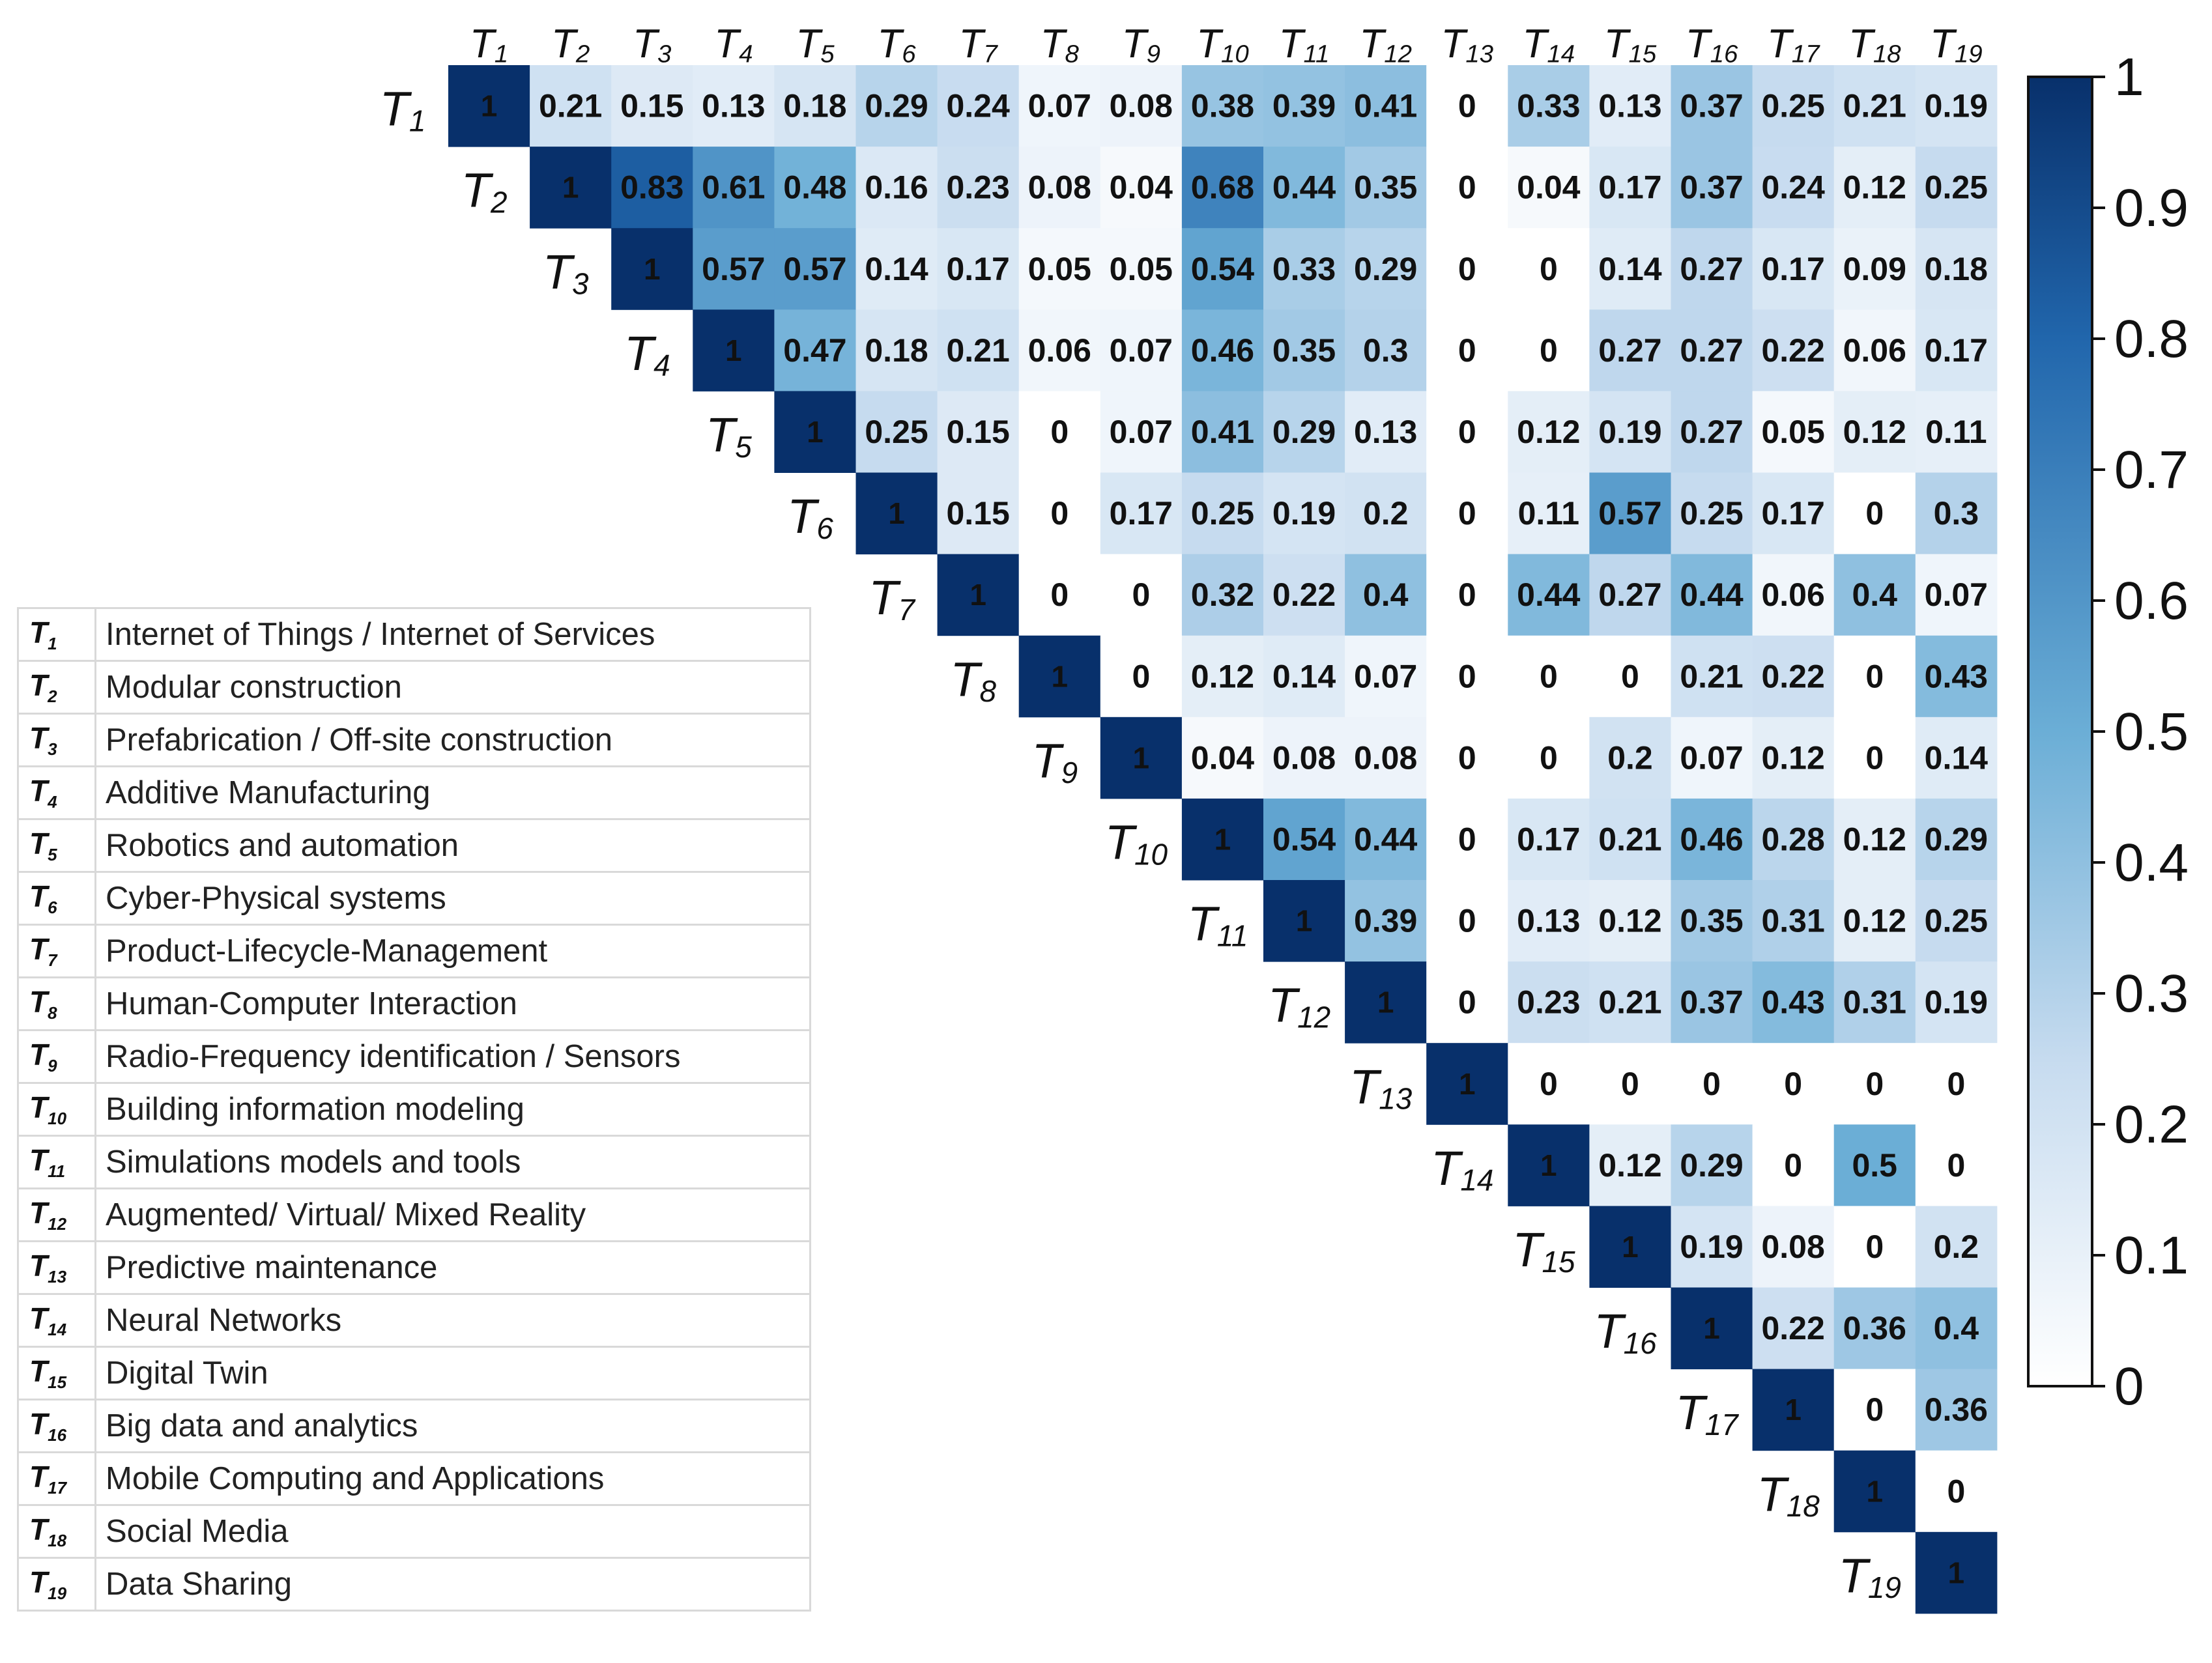 Image resolution: width=2212 pixels, height=1663 pixels. I want to click on cell-value-label: 0.05, so click(1059, 269).